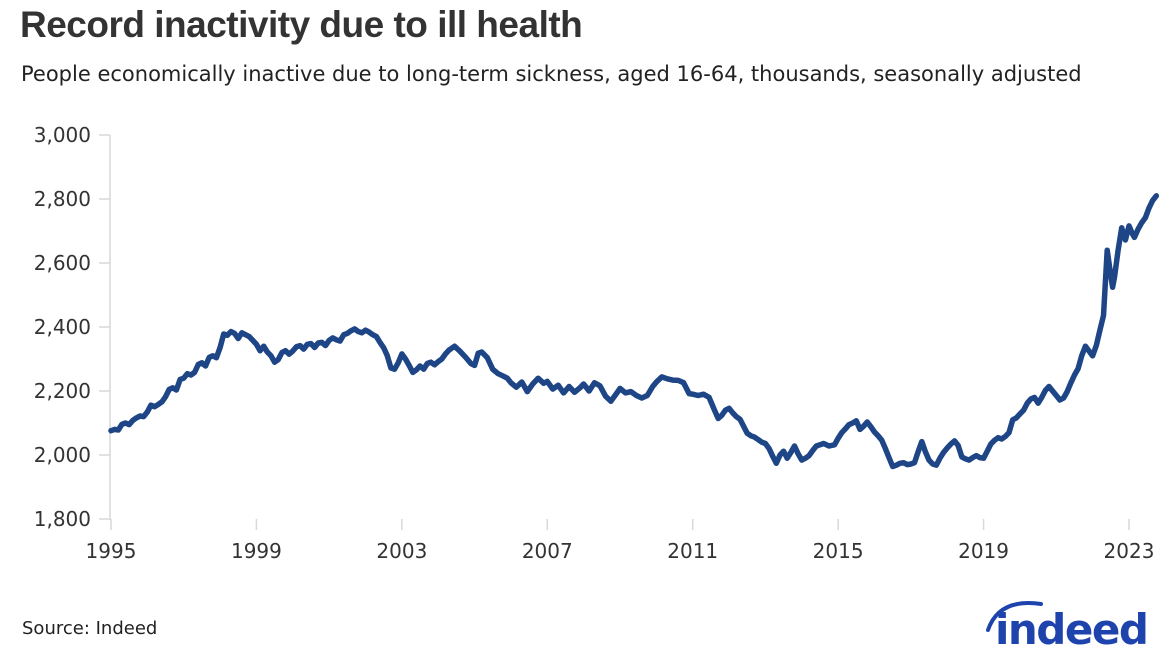 The height and width of the screenshot is (651, 1170). What do you see at coordinates (62, 199) in the screenshot?
I see `y-tick-label: 2,800` at bounding box center [62, 199].